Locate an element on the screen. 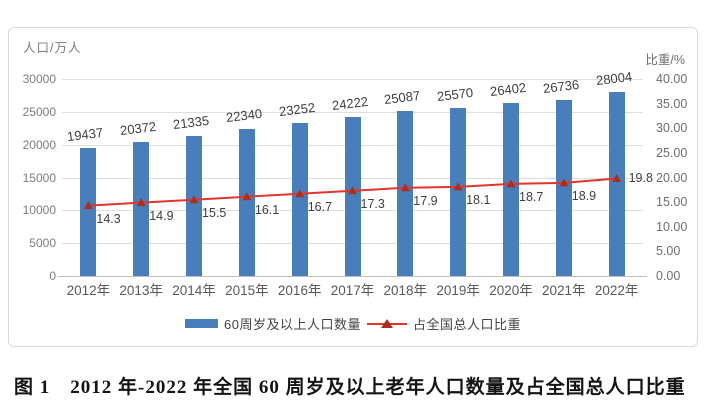  bar-2017年 is located at coordinates (352, 196).